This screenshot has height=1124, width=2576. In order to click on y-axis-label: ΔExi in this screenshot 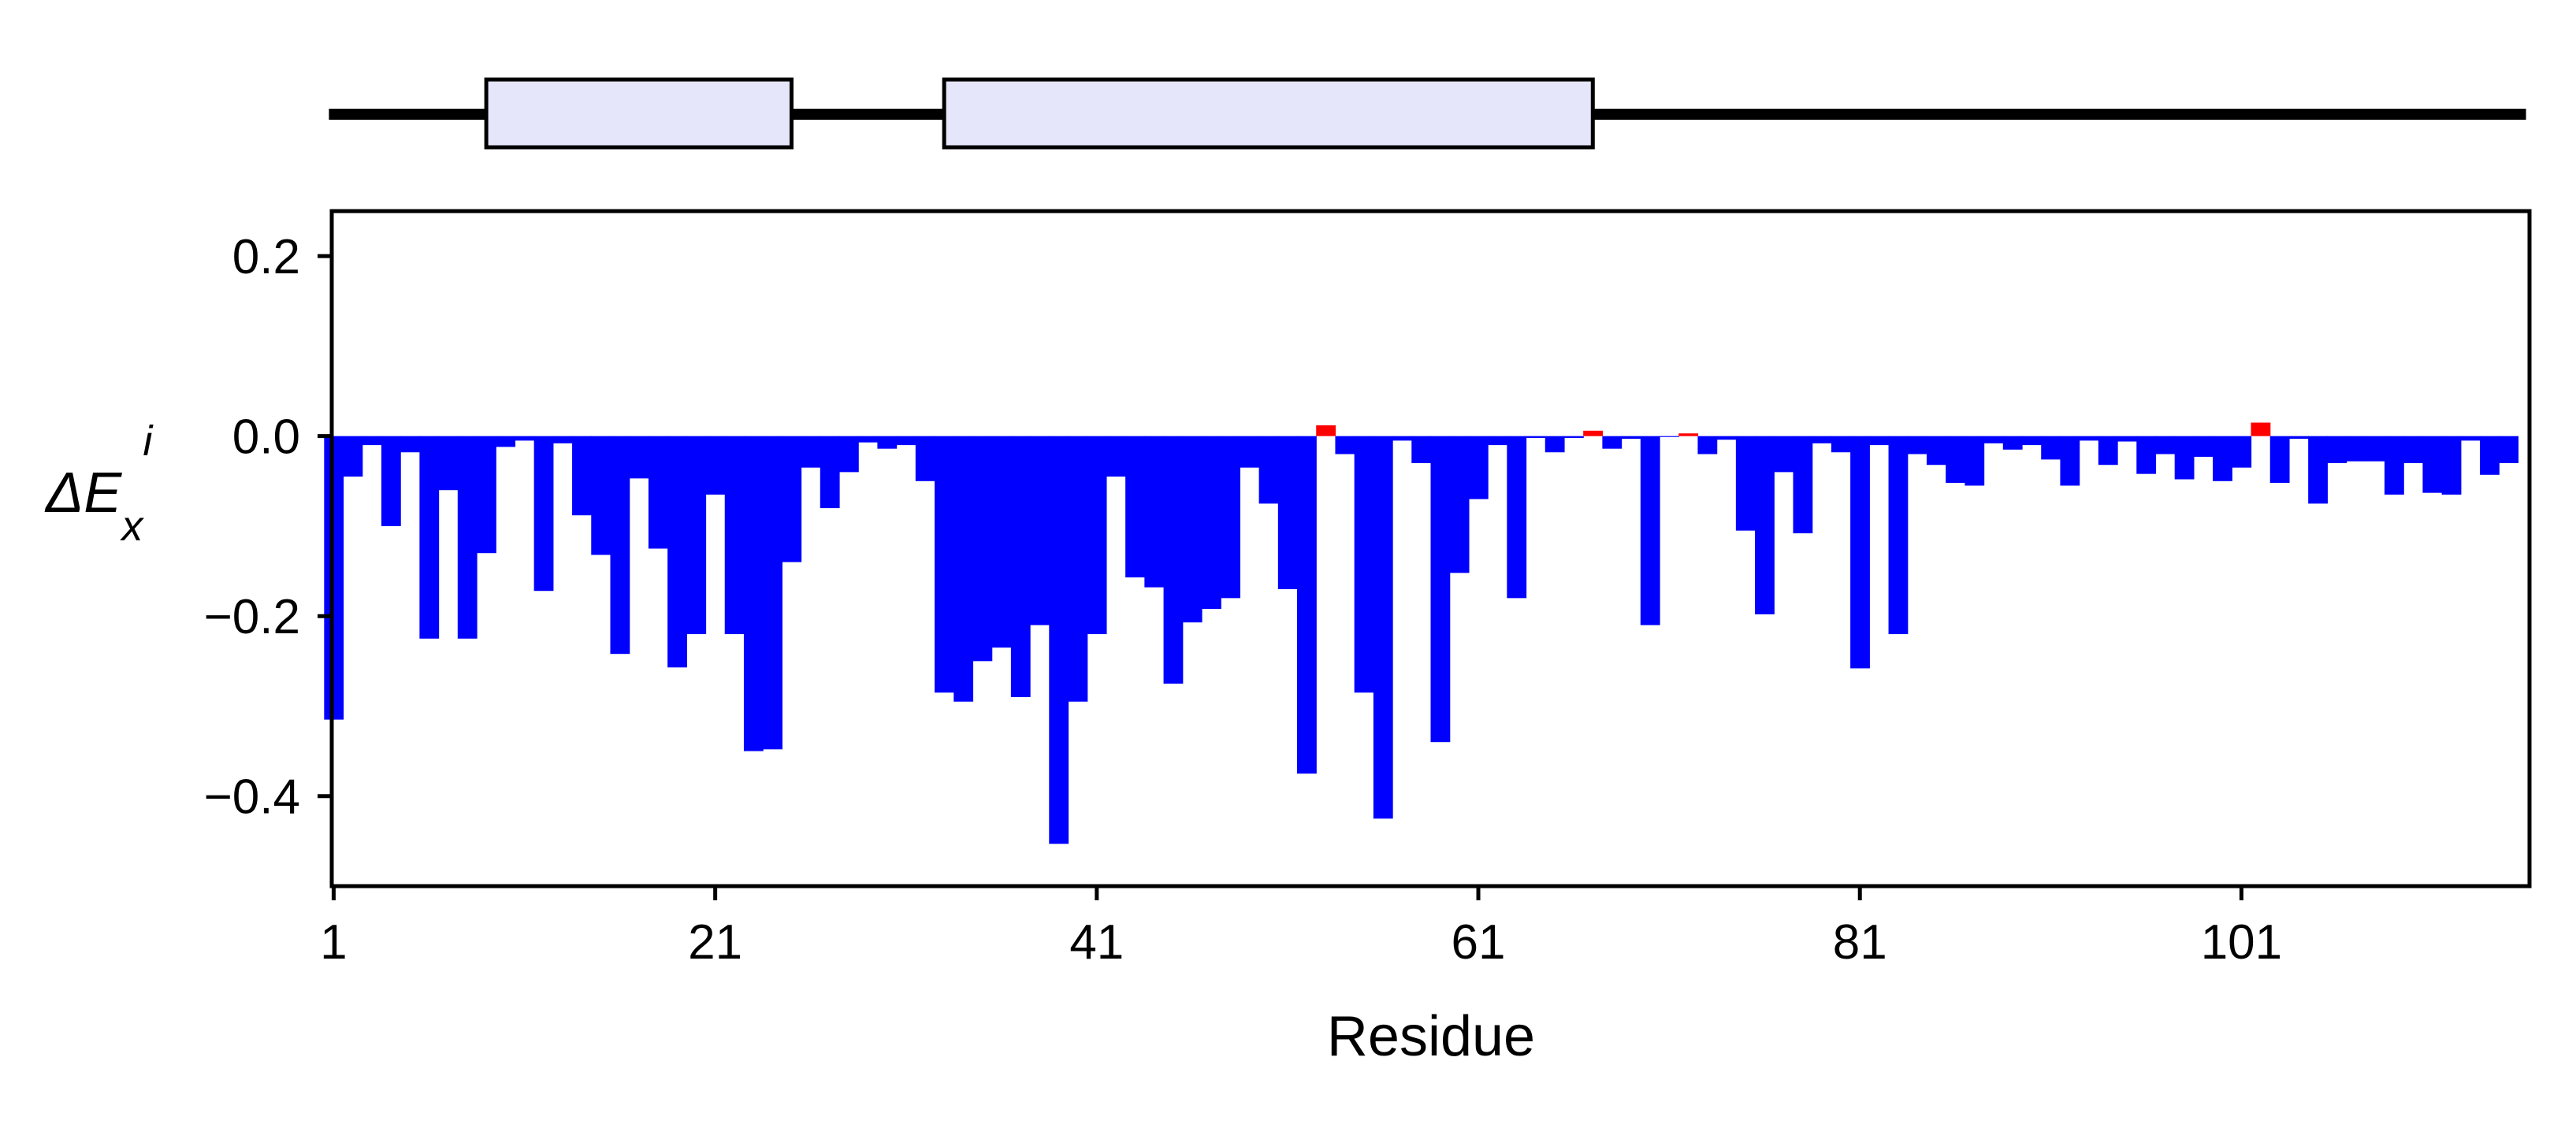, I will do `click(99, 484)`.